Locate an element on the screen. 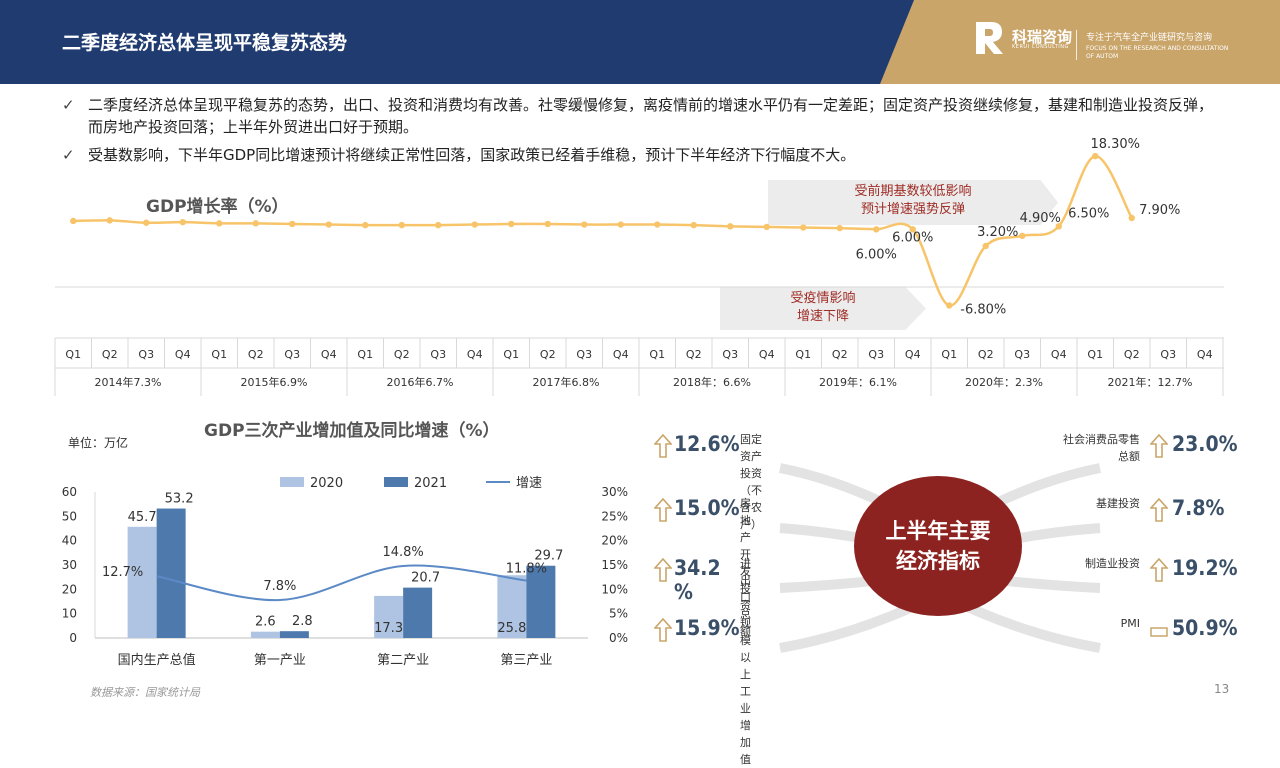 Image resolution: width=1280 pixels, height=768 pixels. gdp-data-label: -6.80% is located at coordinates (983, 309).